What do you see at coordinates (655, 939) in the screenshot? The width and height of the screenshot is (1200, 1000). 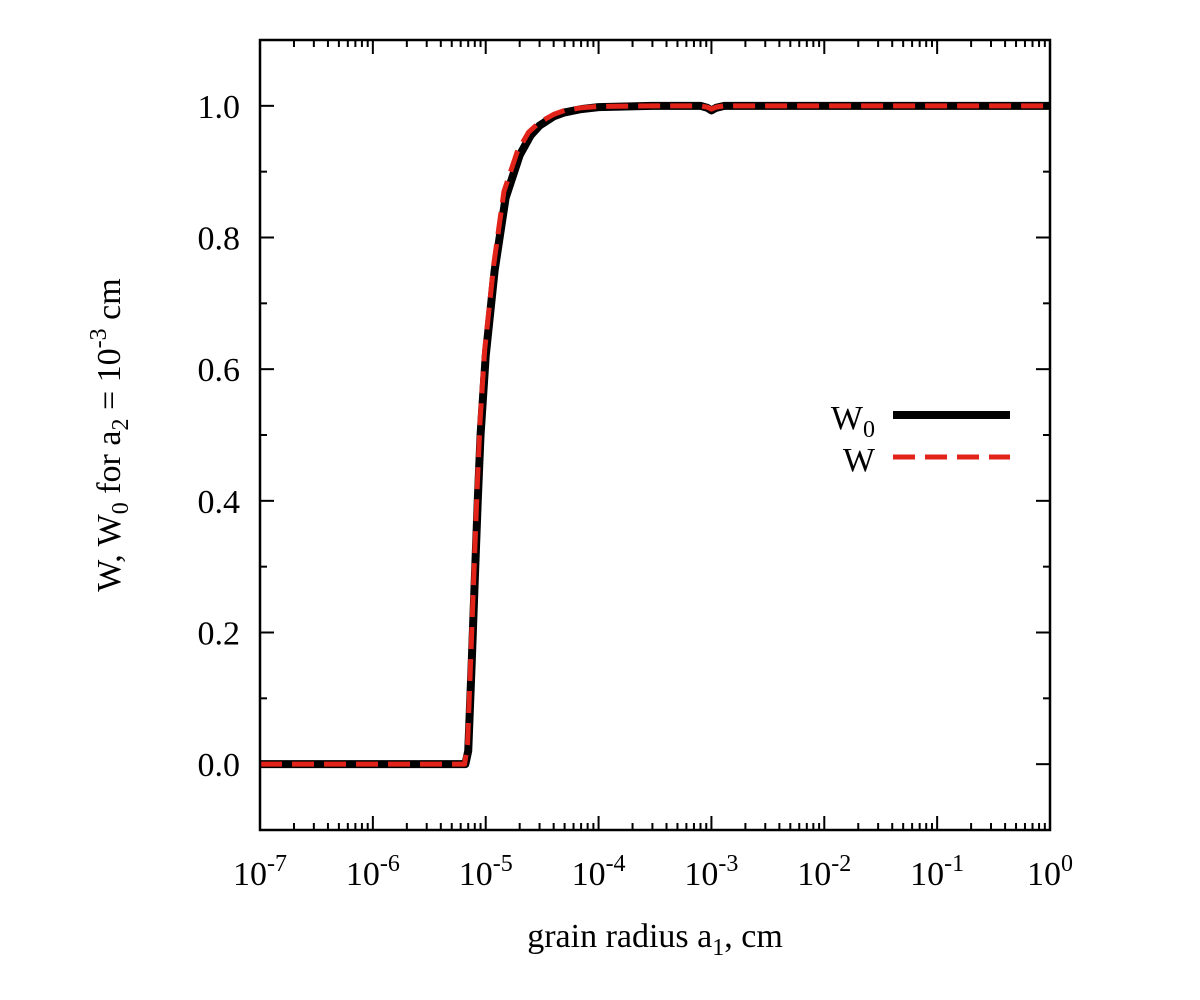 I see `x-axis-label: grain radius a1, cm` at bounding box center [655, 939].